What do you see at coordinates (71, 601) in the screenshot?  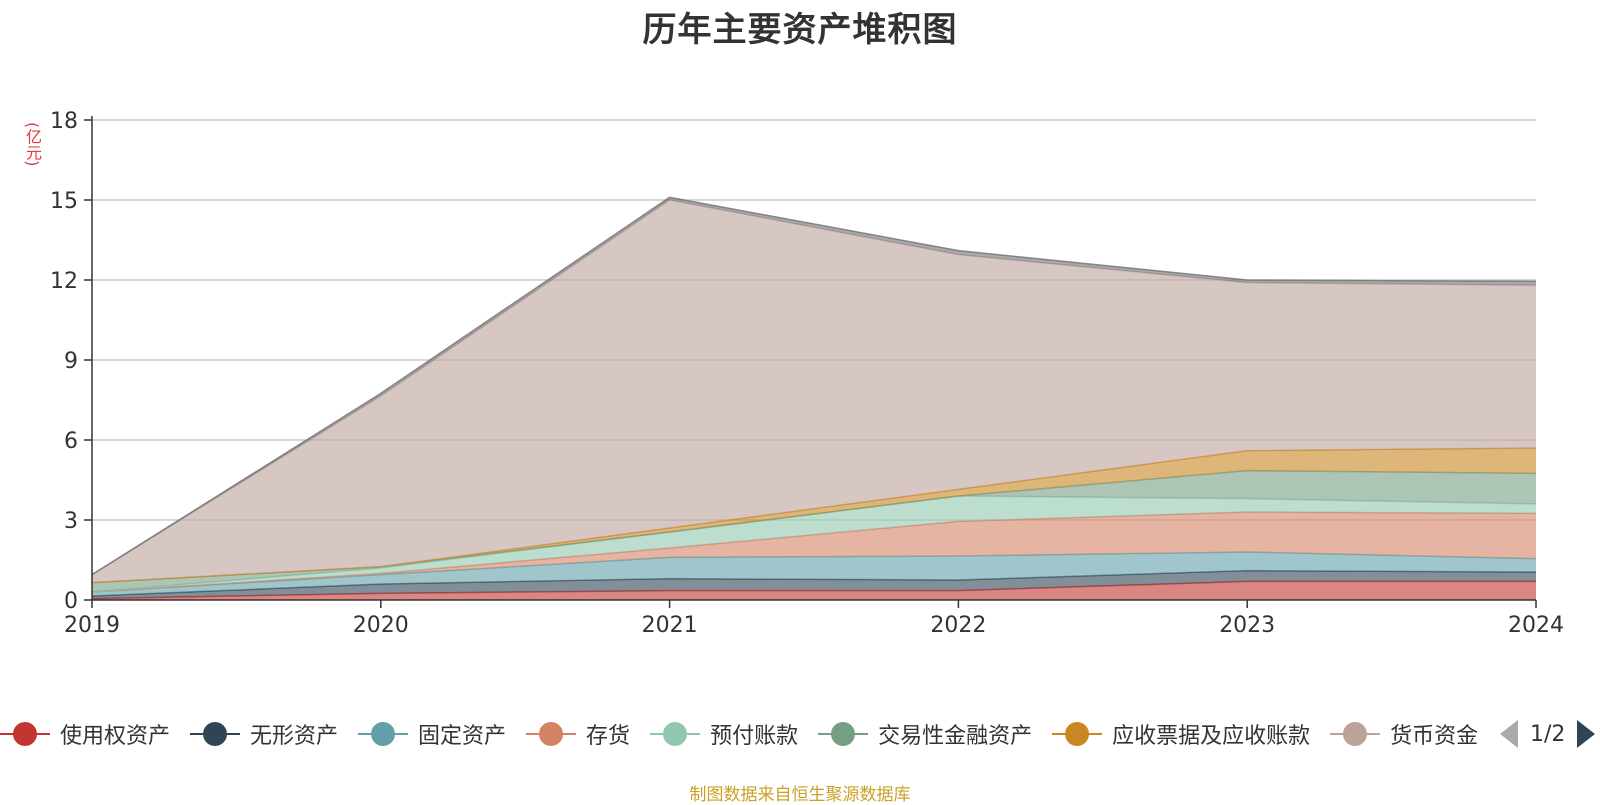 I see `y-tick-label: 0` at bounding box center [71, 601].